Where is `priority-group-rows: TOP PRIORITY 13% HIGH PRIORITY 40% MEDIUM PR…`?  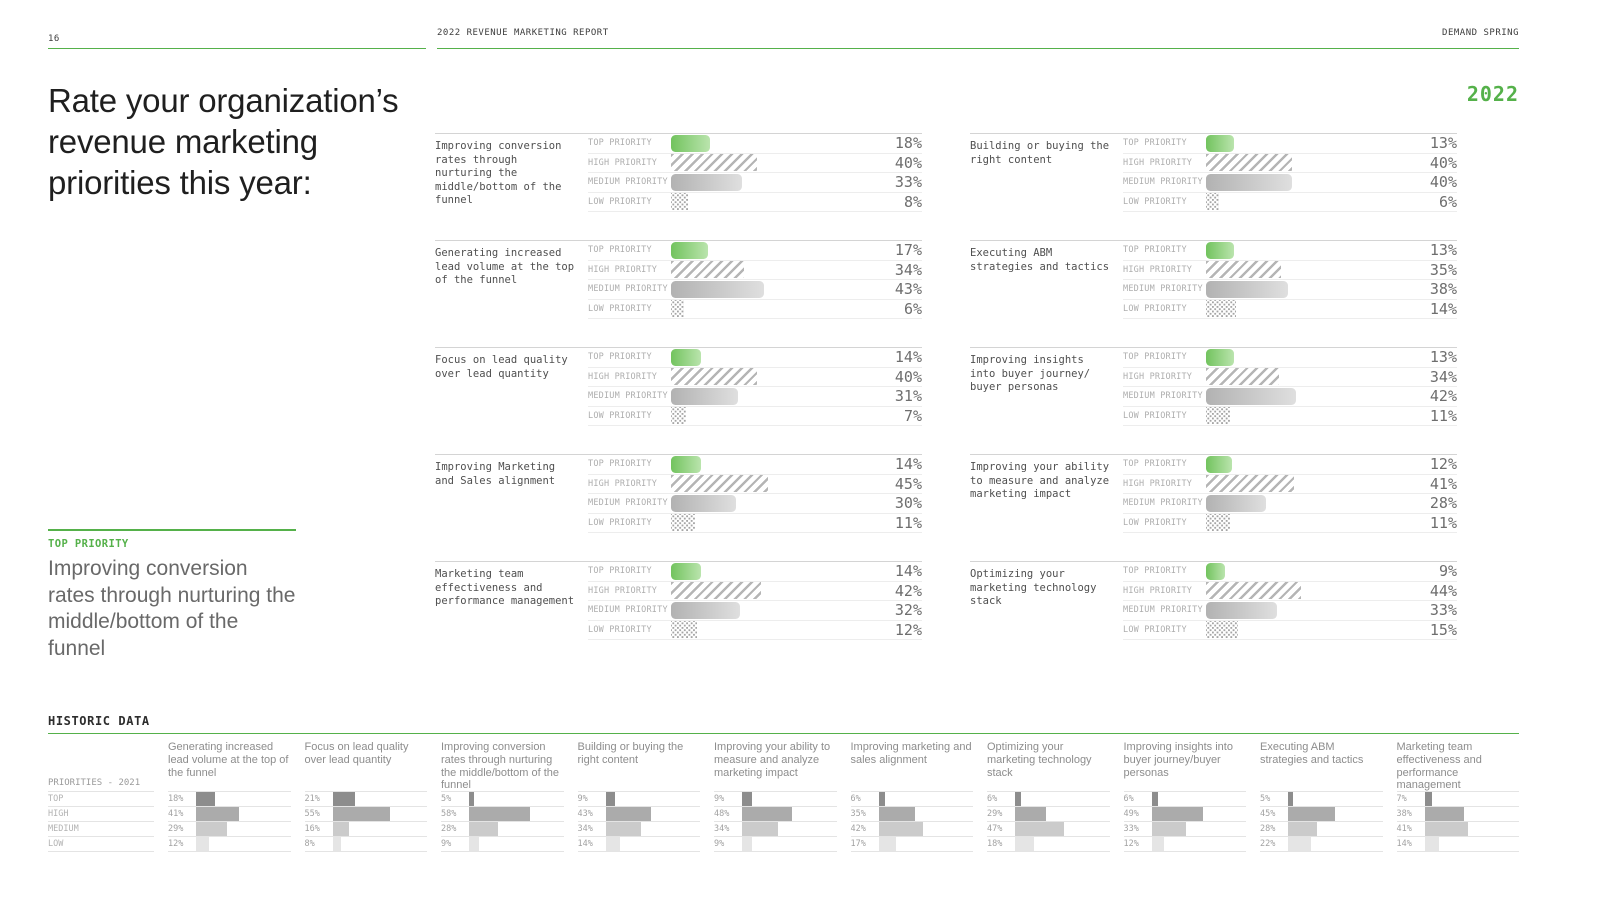 priority-group-rows: TOP PRIORITY 13% HIGH PRIORITY 40% MEDIUM PR… is located at coordinates (1290, 173).